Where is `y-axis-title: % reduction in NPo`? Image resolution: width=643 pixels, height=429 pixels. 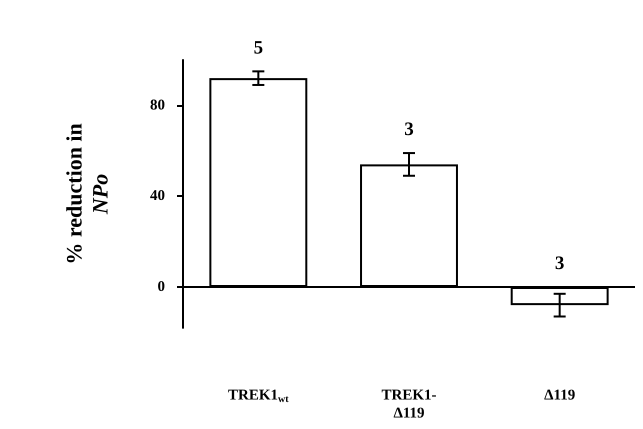 y-axis-title: % reduction in NPo is located at coordinates (87, 194).